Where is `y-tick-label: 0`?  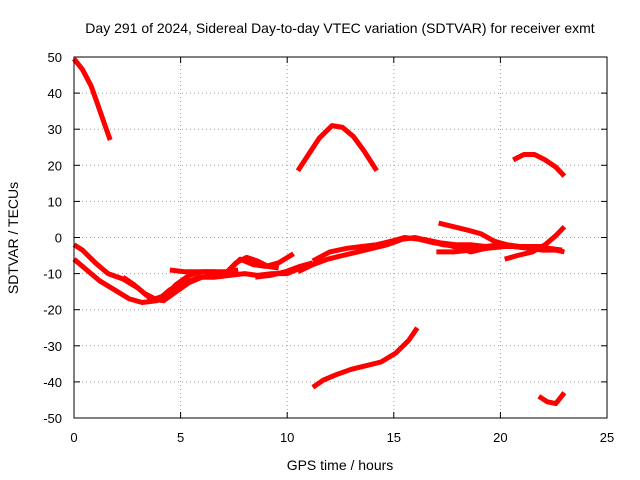
y-tick-label: 0 is located at coordinates (58, 238).